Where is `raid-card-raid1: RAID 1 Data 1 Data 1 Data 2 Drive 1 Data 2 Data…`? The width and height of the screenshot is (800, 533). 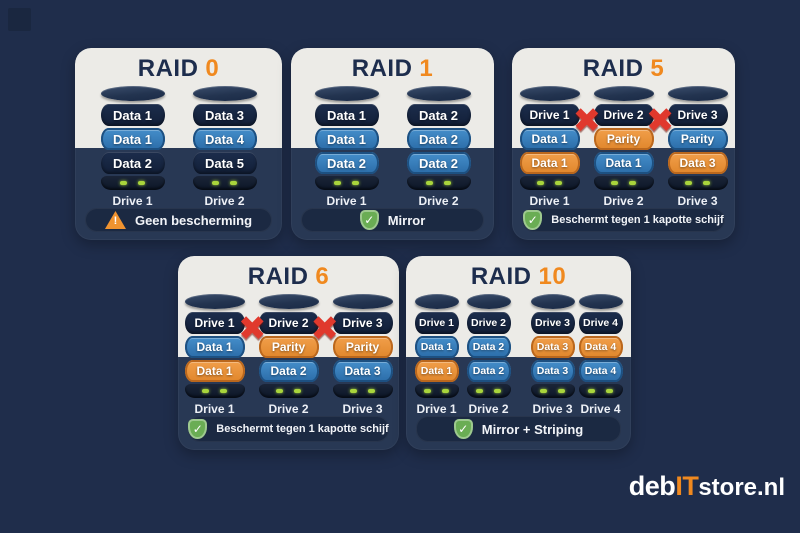 raid-card-raid1: RAID 1 Data 1 Data 1 Data 2 Drive 1 Data 2 Data… is located at coordinates (392, 144).